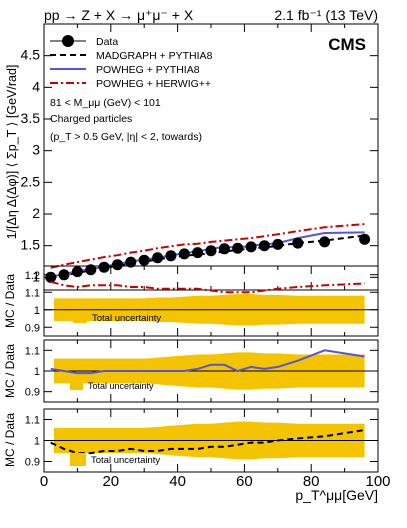 The image size is (407, 528). Describe the element at coordinates (244, 481) in the screenshot. I see `x-tick-label-60: 60` at that location.